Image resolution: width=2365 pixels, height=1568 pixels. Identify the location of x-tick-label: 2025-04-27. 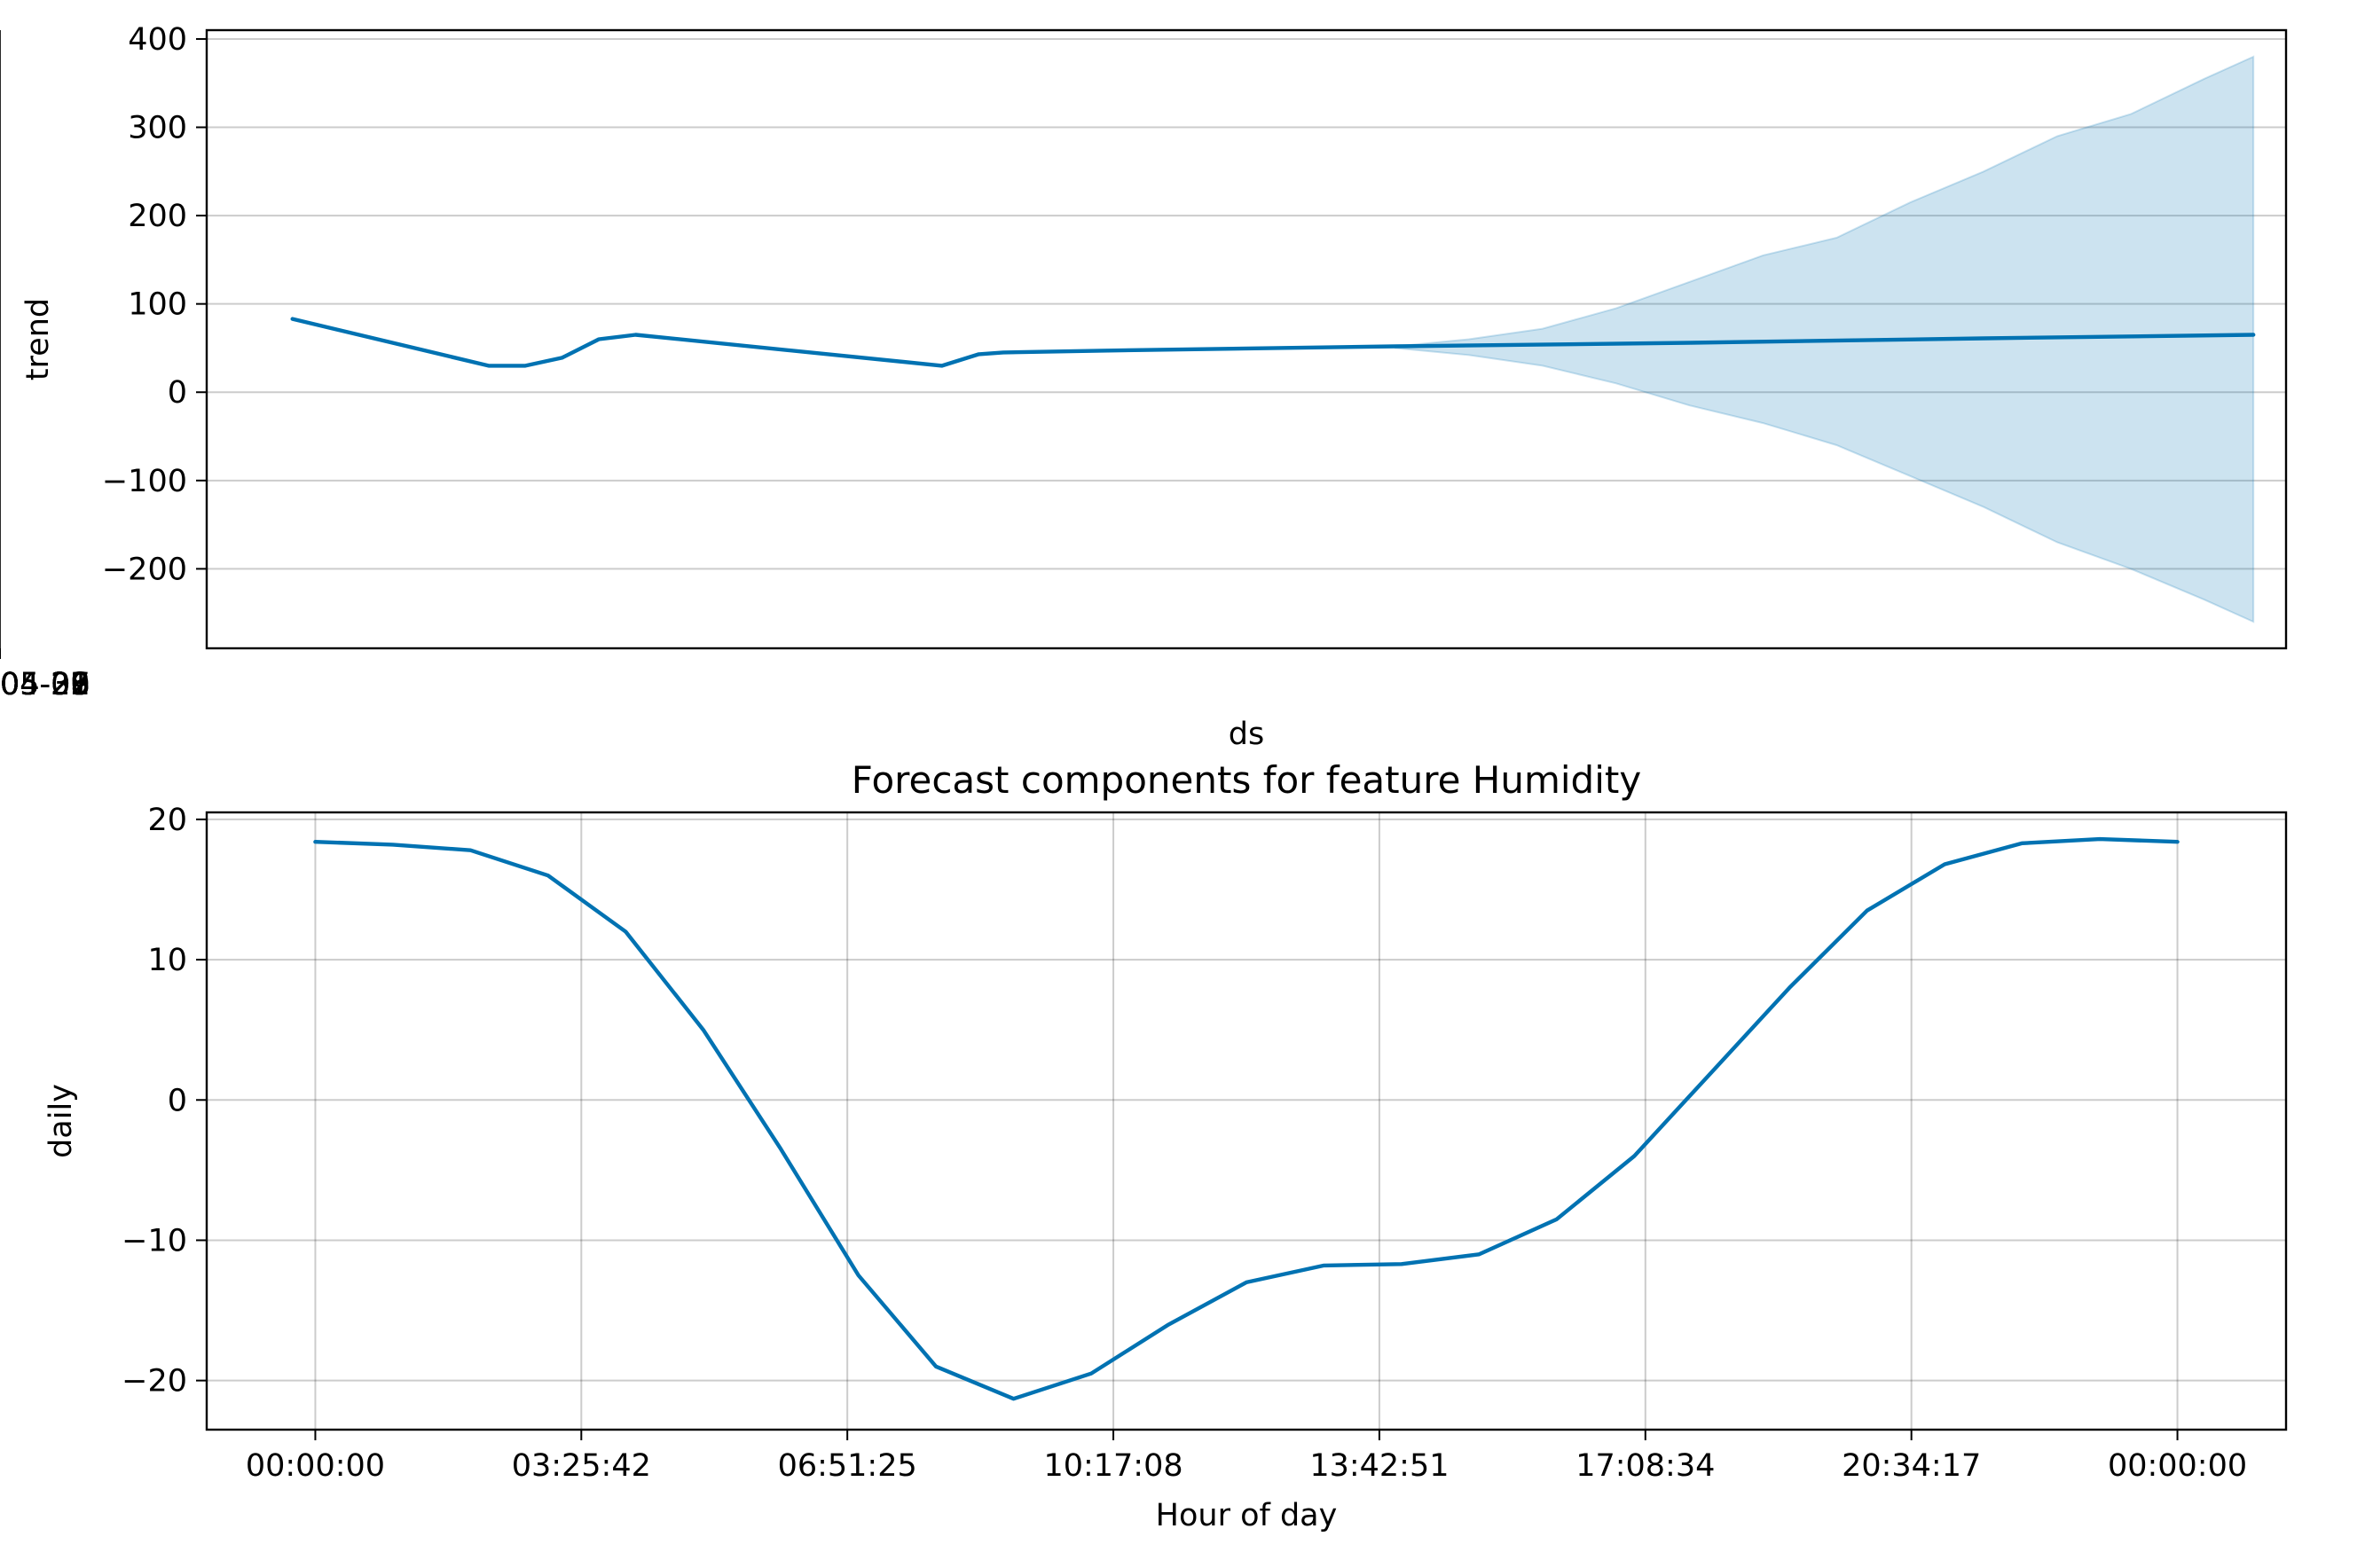
(45, 684).